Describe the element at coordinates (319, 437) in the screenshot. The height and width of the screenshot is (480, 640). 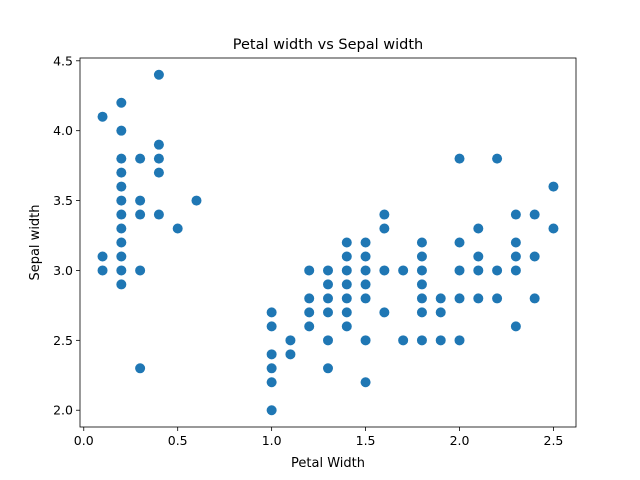
I see `x-axis-ticks: 0.0 0.5 1.0 1.5 2.0 2.5` at that location.